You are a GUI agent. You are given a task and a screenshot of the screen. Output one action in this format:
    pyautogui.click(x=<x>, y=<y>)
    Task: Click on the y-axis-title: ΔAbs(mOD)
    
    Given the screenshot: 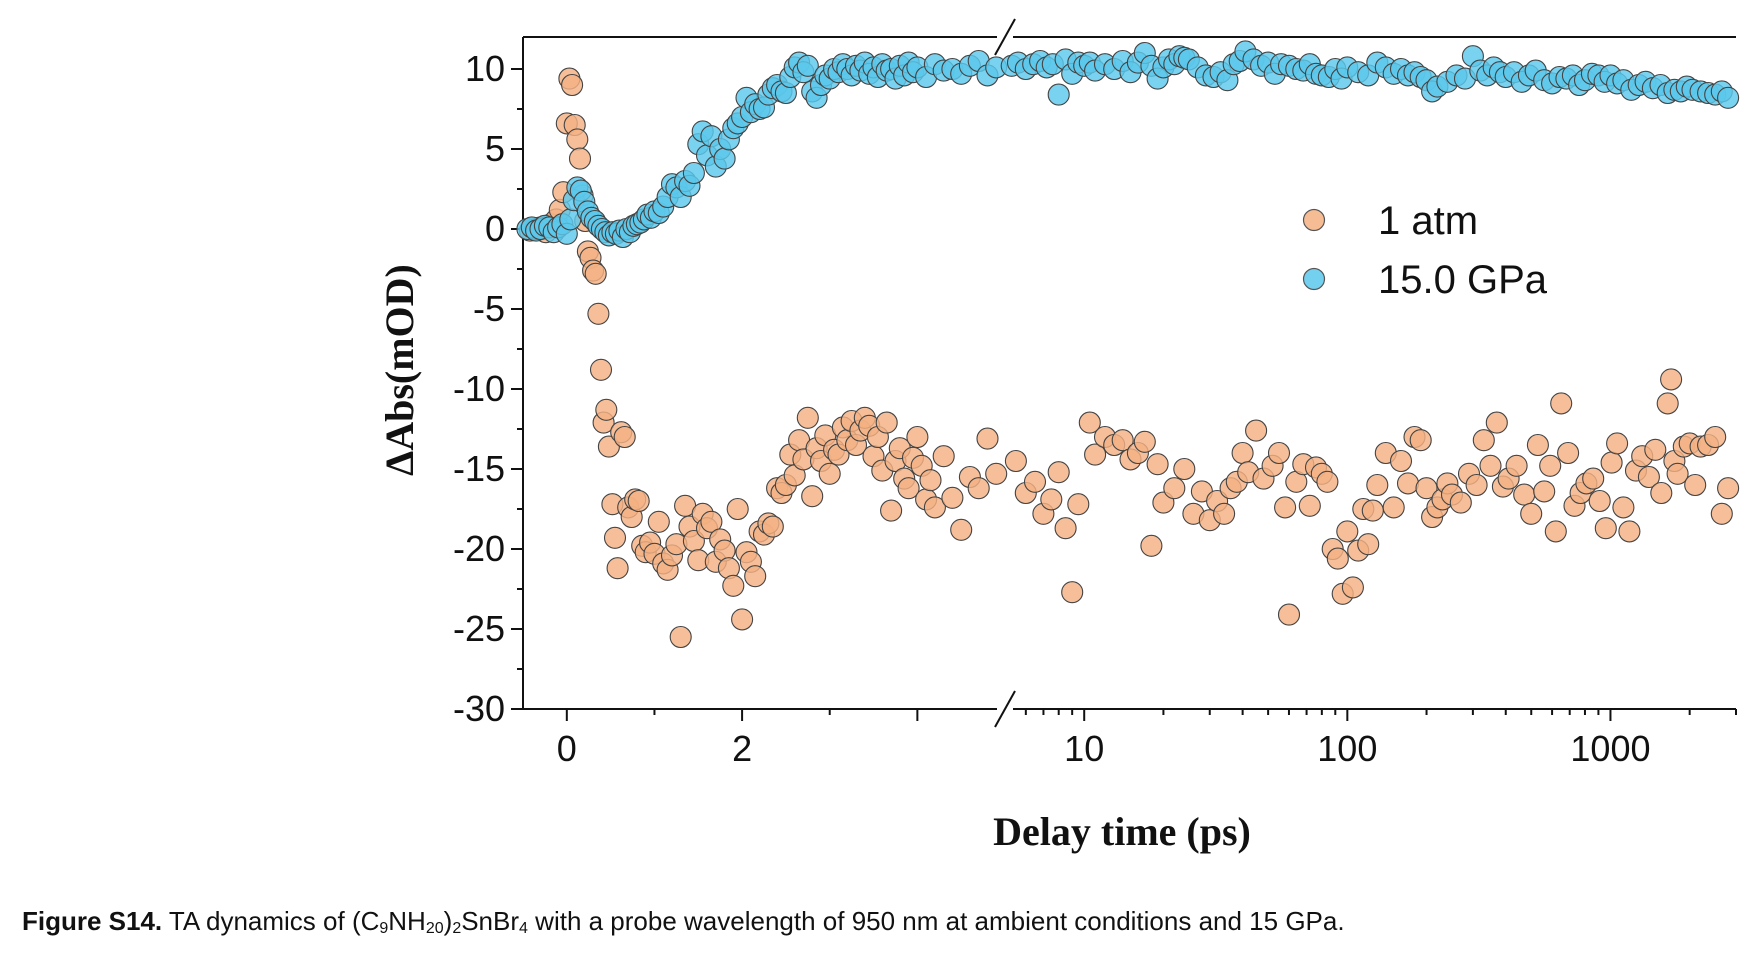 What is the action you would take?
    pyautogui.click(x=399, y=370)
    